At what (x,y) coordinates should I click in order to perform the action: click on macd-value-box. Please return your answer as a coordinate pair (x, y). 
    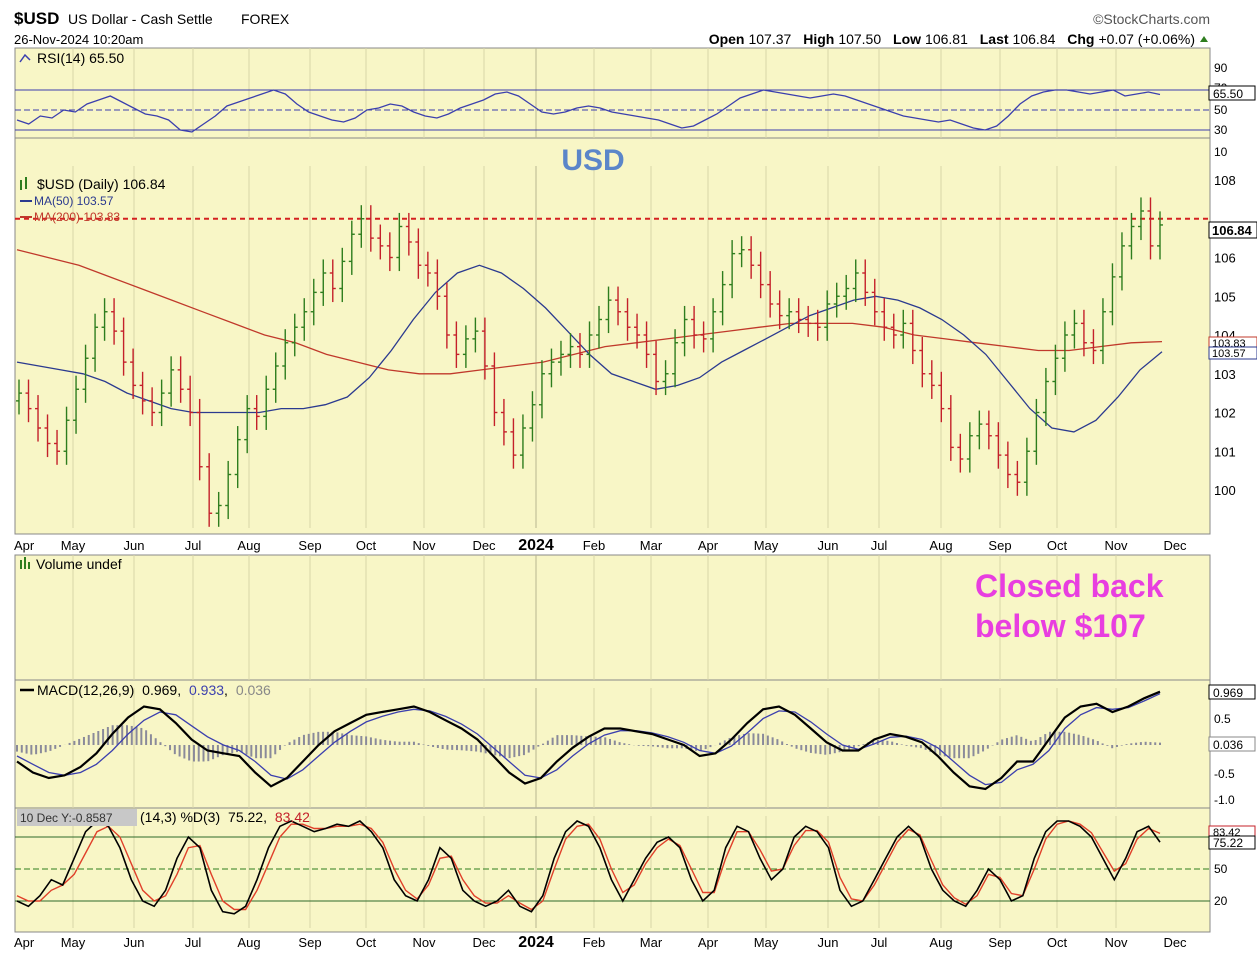
    Looking at the image, I should click on (1232, 692).